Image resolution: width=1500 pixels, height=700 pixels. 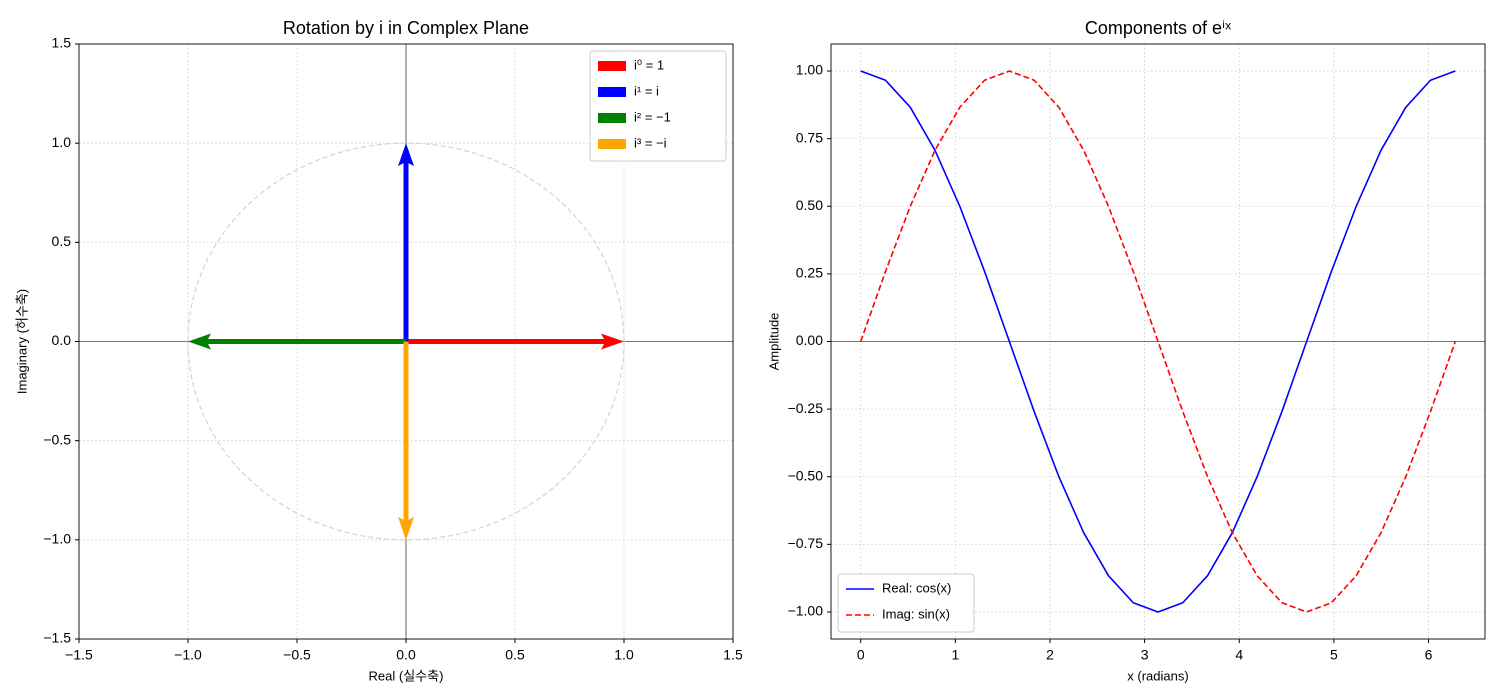 I want to click on legend: i⁰ = 1 i¹ = i i² = −1 i³ = −i, so click(x=658, y=106).